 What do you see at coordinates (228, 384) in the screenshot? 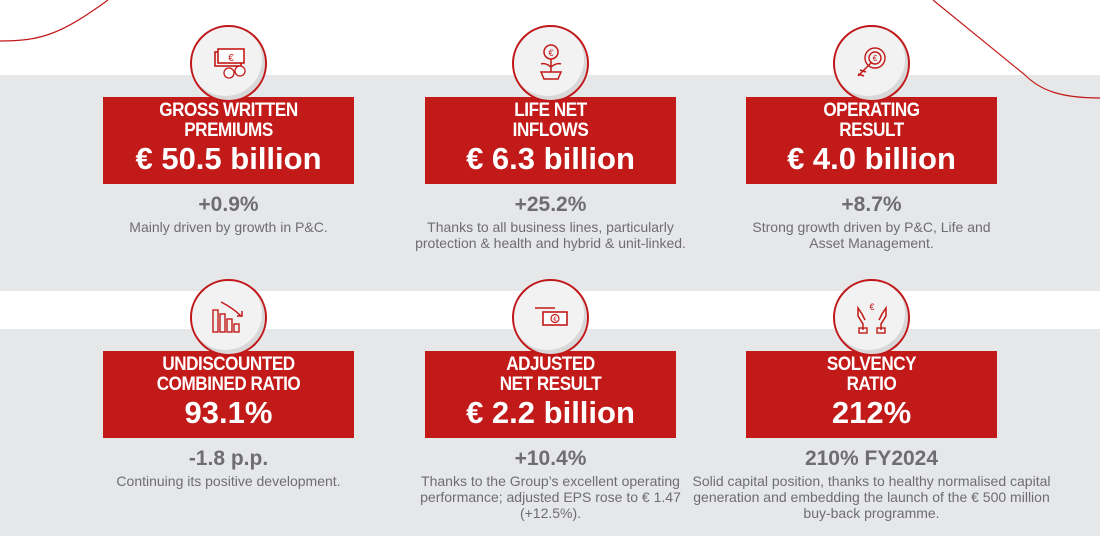
I see `kpi-title-line2: COMBINED RATIO` at bounding box center [228, 384].